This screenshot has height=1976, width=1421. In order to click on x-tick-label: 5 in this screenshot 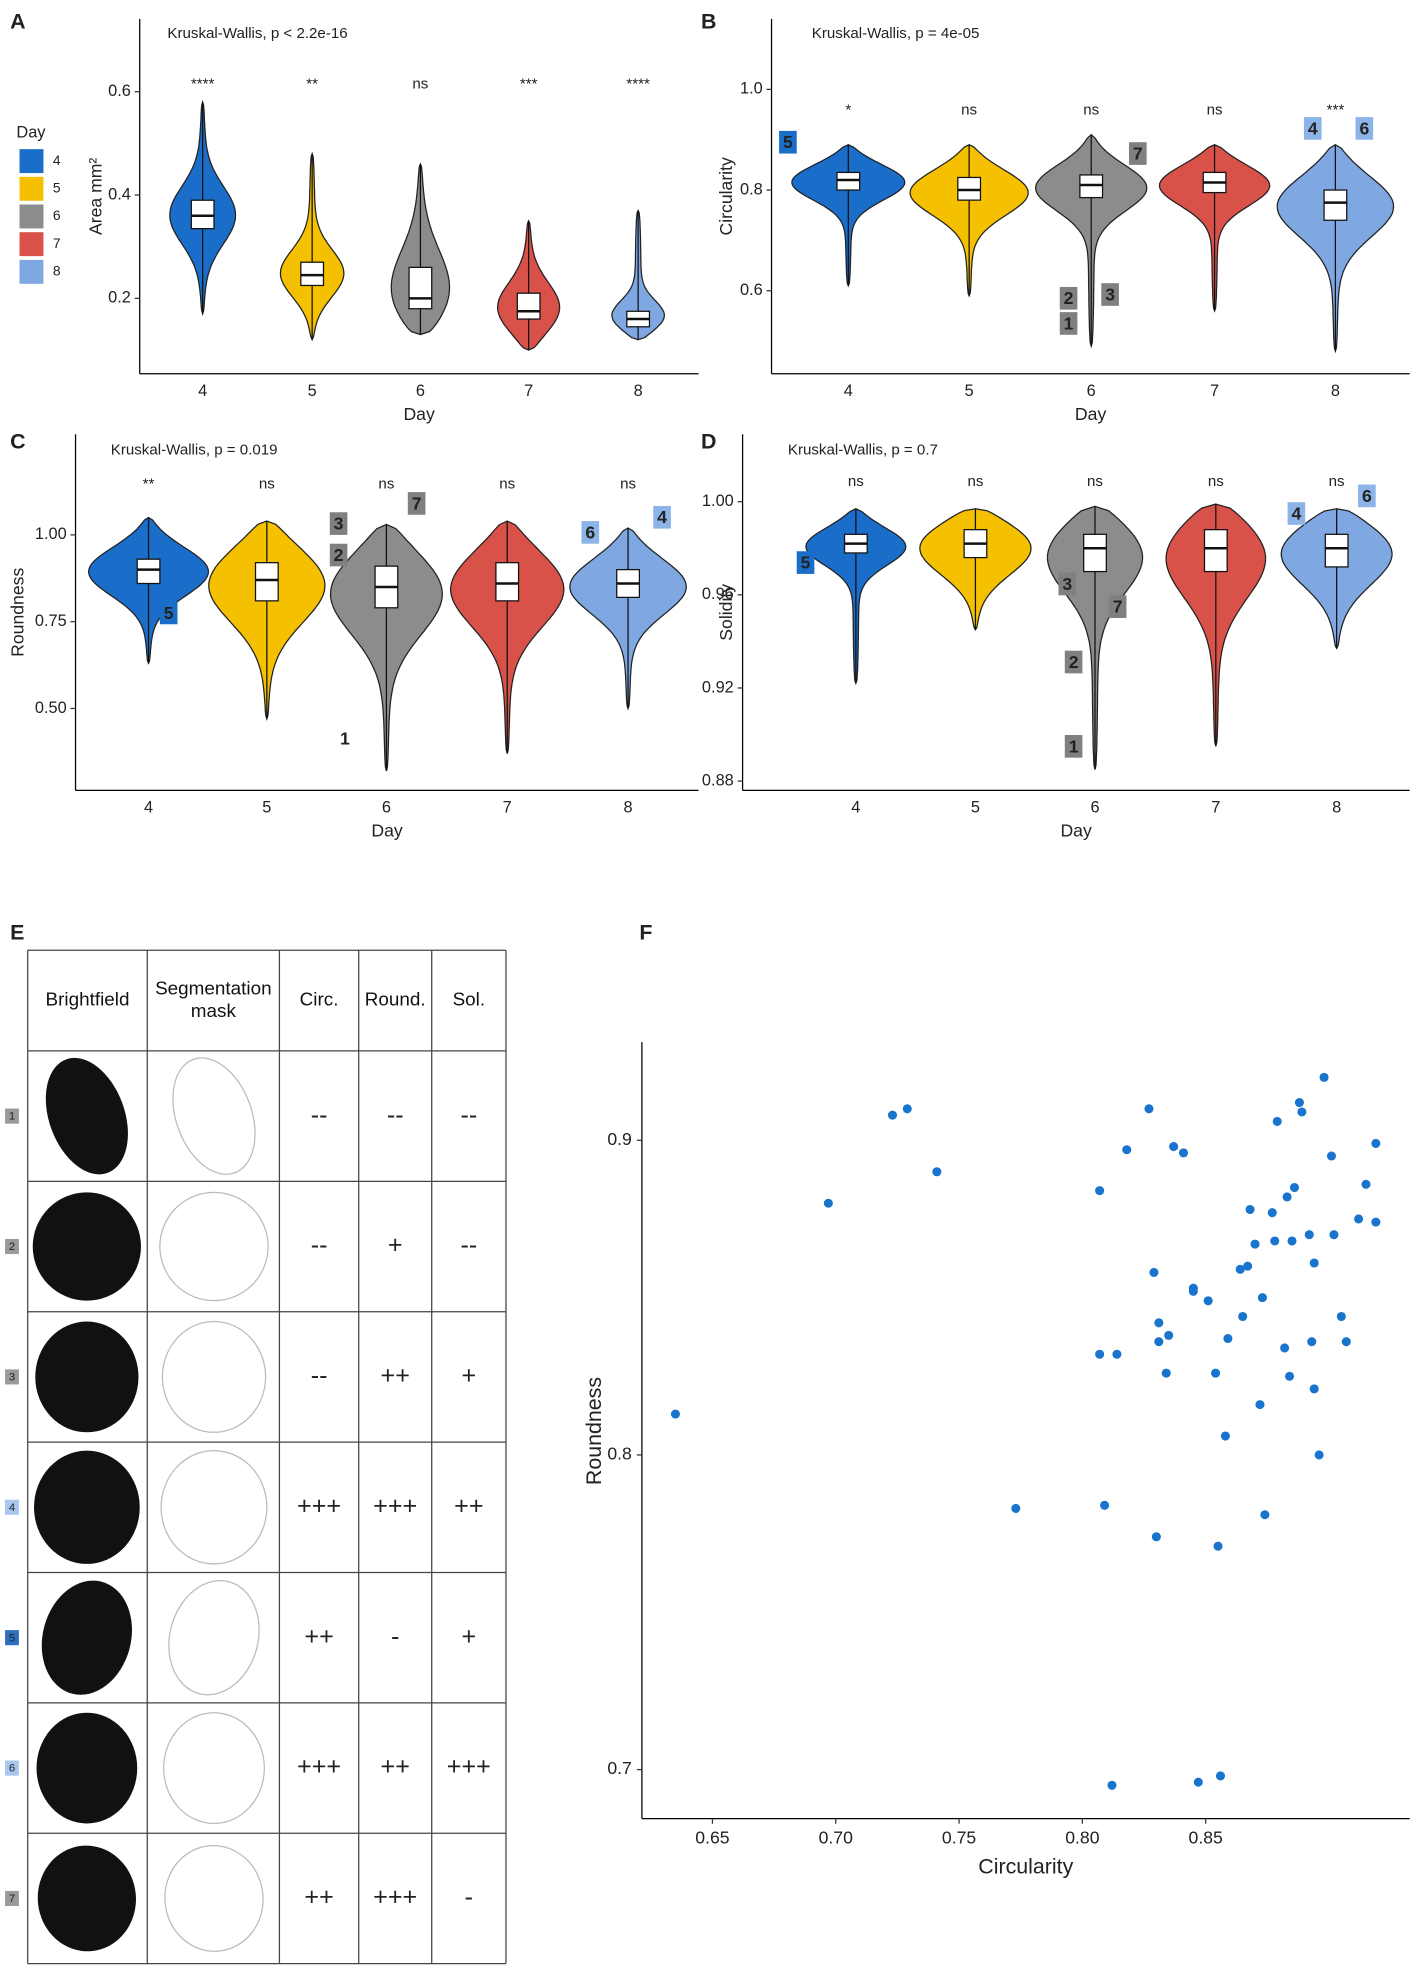, I will do `click(969, 391)`.